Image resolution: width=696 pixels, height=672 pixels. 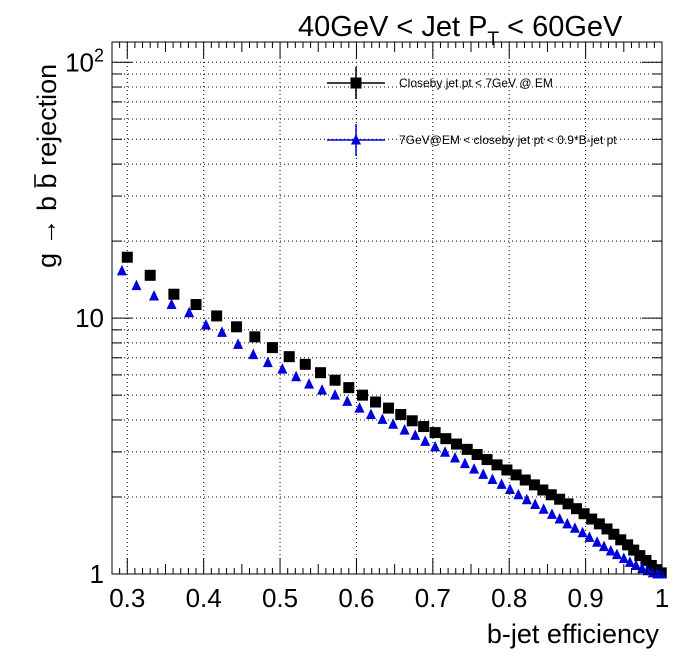 I want to click on y-axis-title-post: rejection, so click(x=47, y=119).